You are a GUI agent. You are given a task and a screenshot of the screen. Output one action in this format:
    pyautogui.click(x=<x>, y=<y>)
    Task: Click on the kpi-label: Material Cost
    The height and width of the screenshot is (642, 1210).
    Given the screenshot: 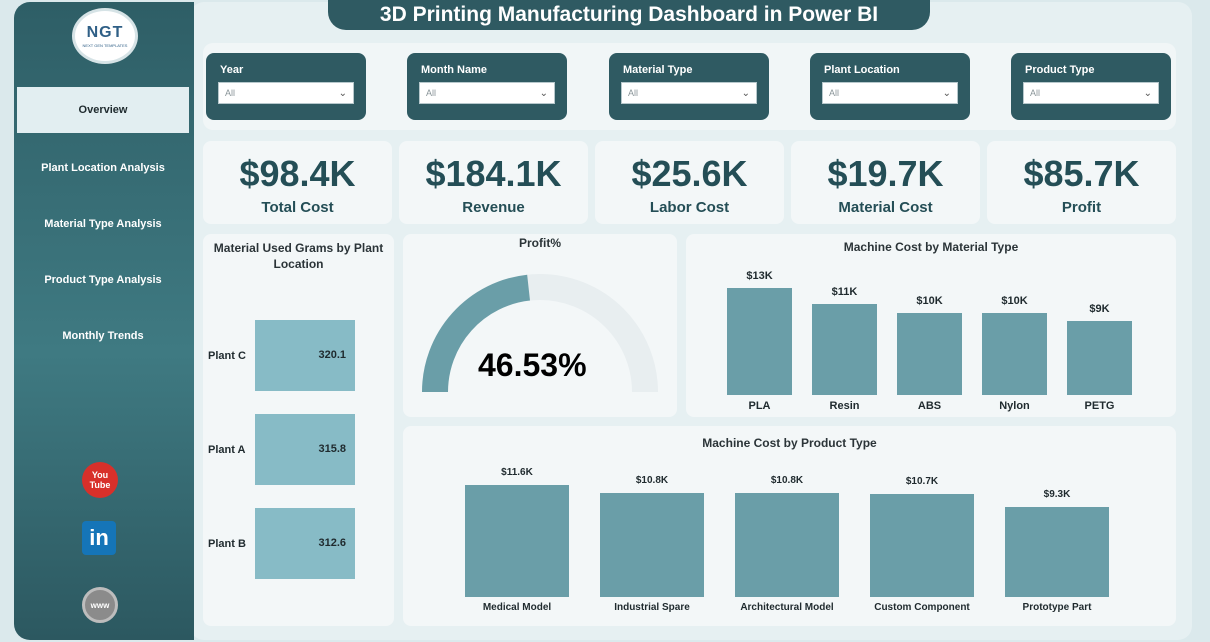 What is the action you would take?
    pyautogui.click(x=885, y=207)
    